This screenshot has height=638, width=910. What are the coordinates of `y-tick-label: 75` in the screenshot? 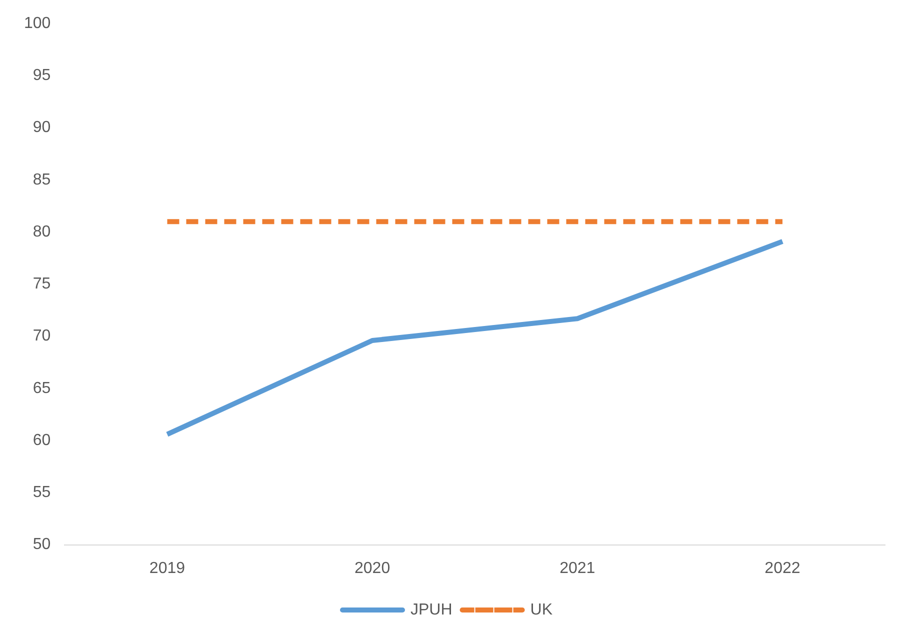 It's located at (41, 284).